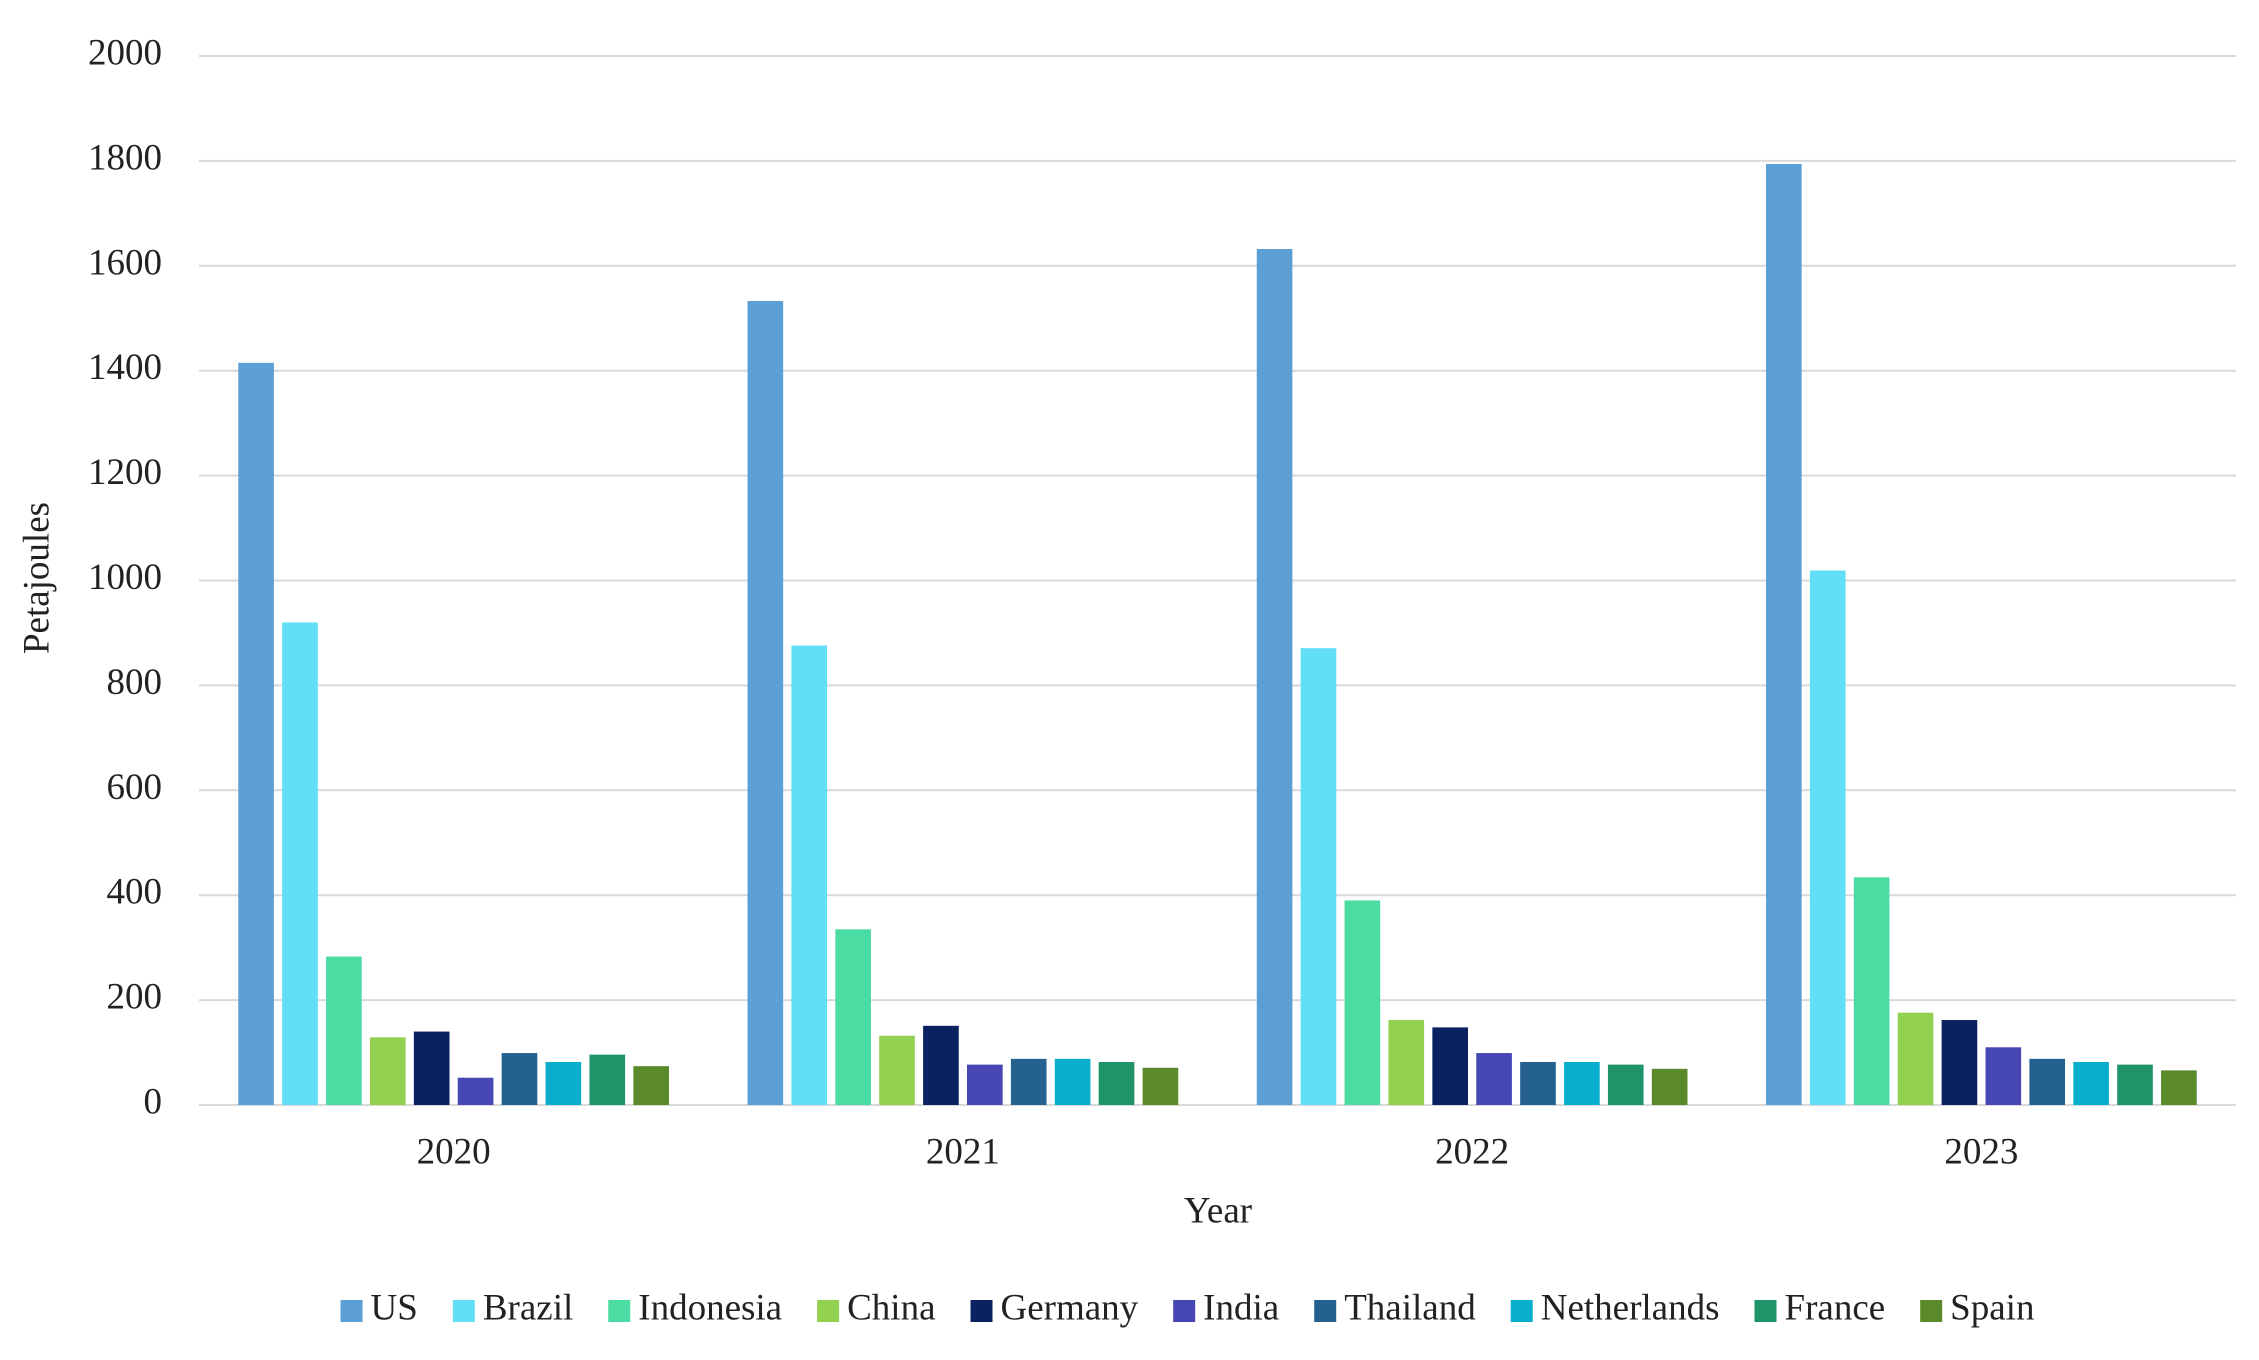  I want to click on legend-label: US, so click(394, 1307).